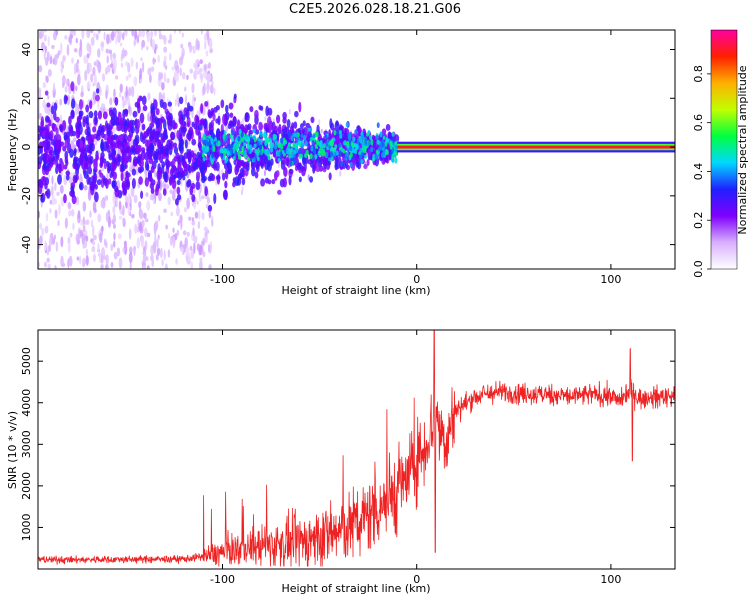 This screenshot has height=600, width=750. Describe the element at coordinates (355, 290) in the screenshot. I see `spectrogram-x-label: Height of straight line (km)` at that location.